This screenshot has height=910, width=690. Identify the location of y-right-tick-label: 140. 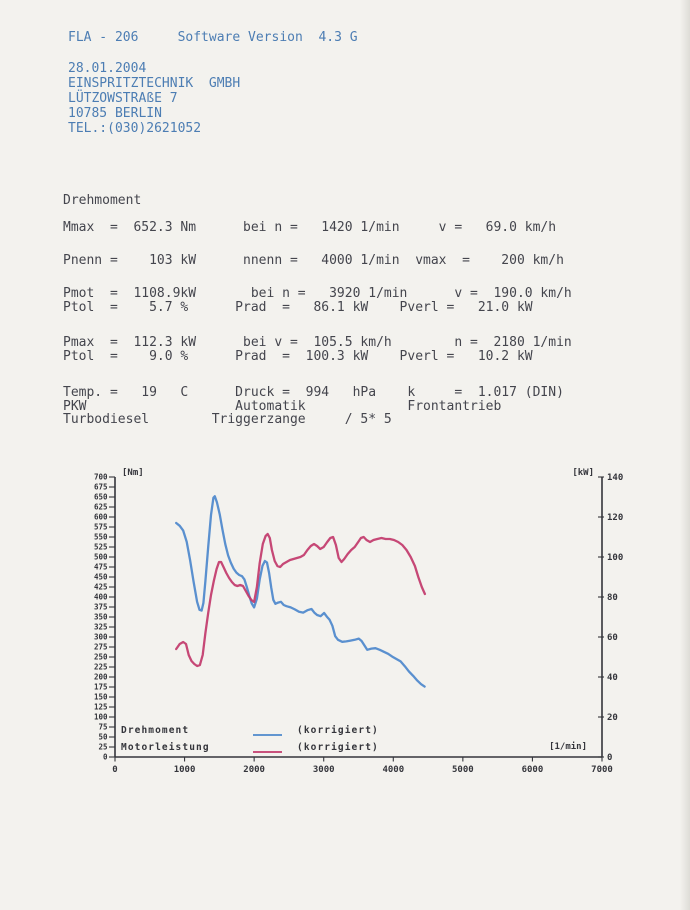
(615, 478).